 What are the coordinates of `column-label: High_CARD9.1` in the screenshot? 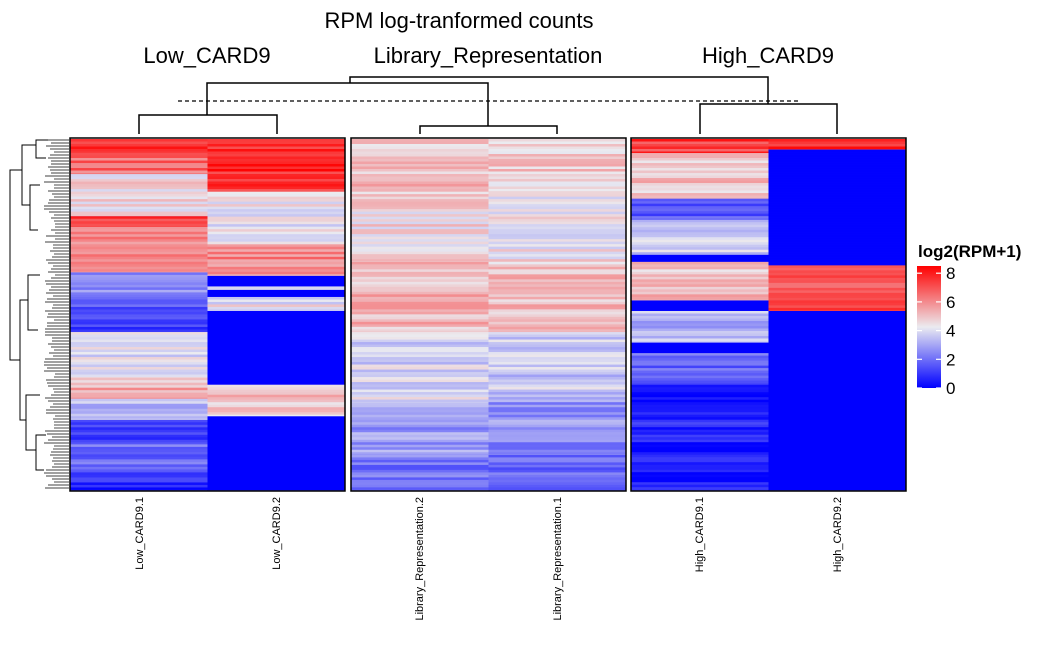 It's located at (700, 534).